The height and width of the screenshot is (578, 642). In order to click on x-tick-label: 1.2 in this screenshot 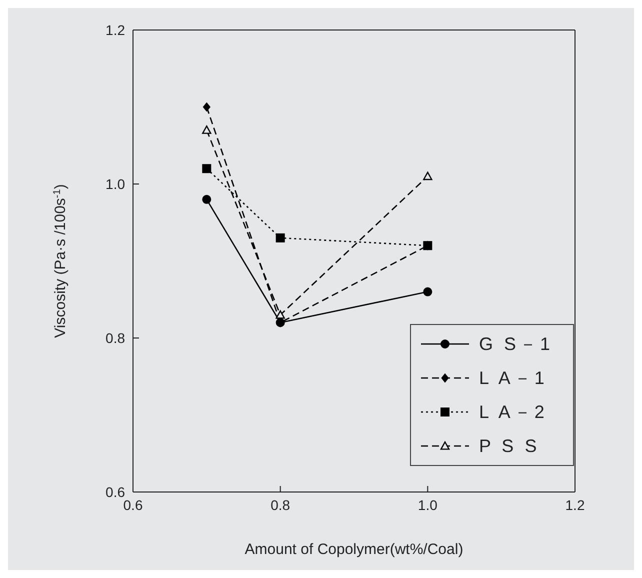, I will do `click(575, 504)`.